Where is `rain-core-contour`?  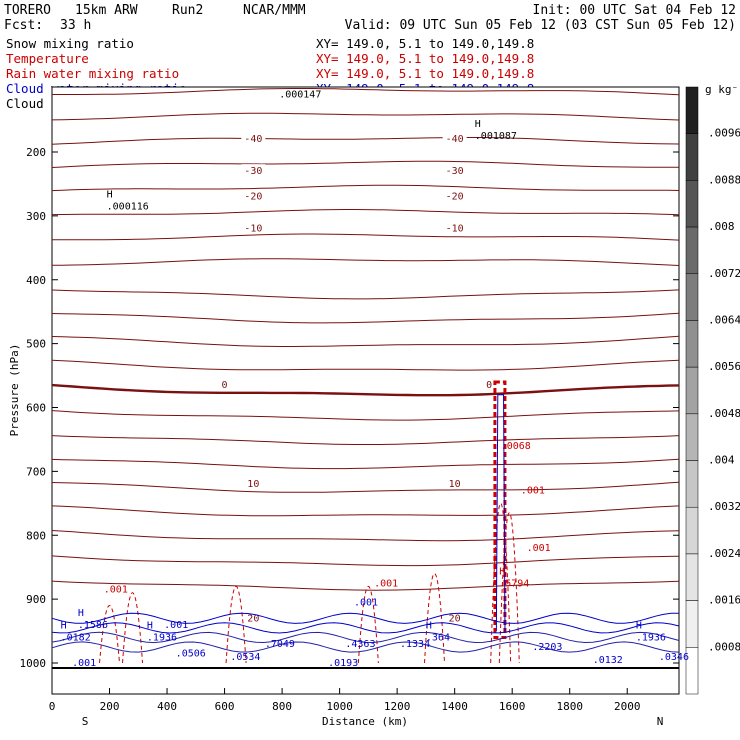
rain-core-contour is located at coordinates (500, 509).